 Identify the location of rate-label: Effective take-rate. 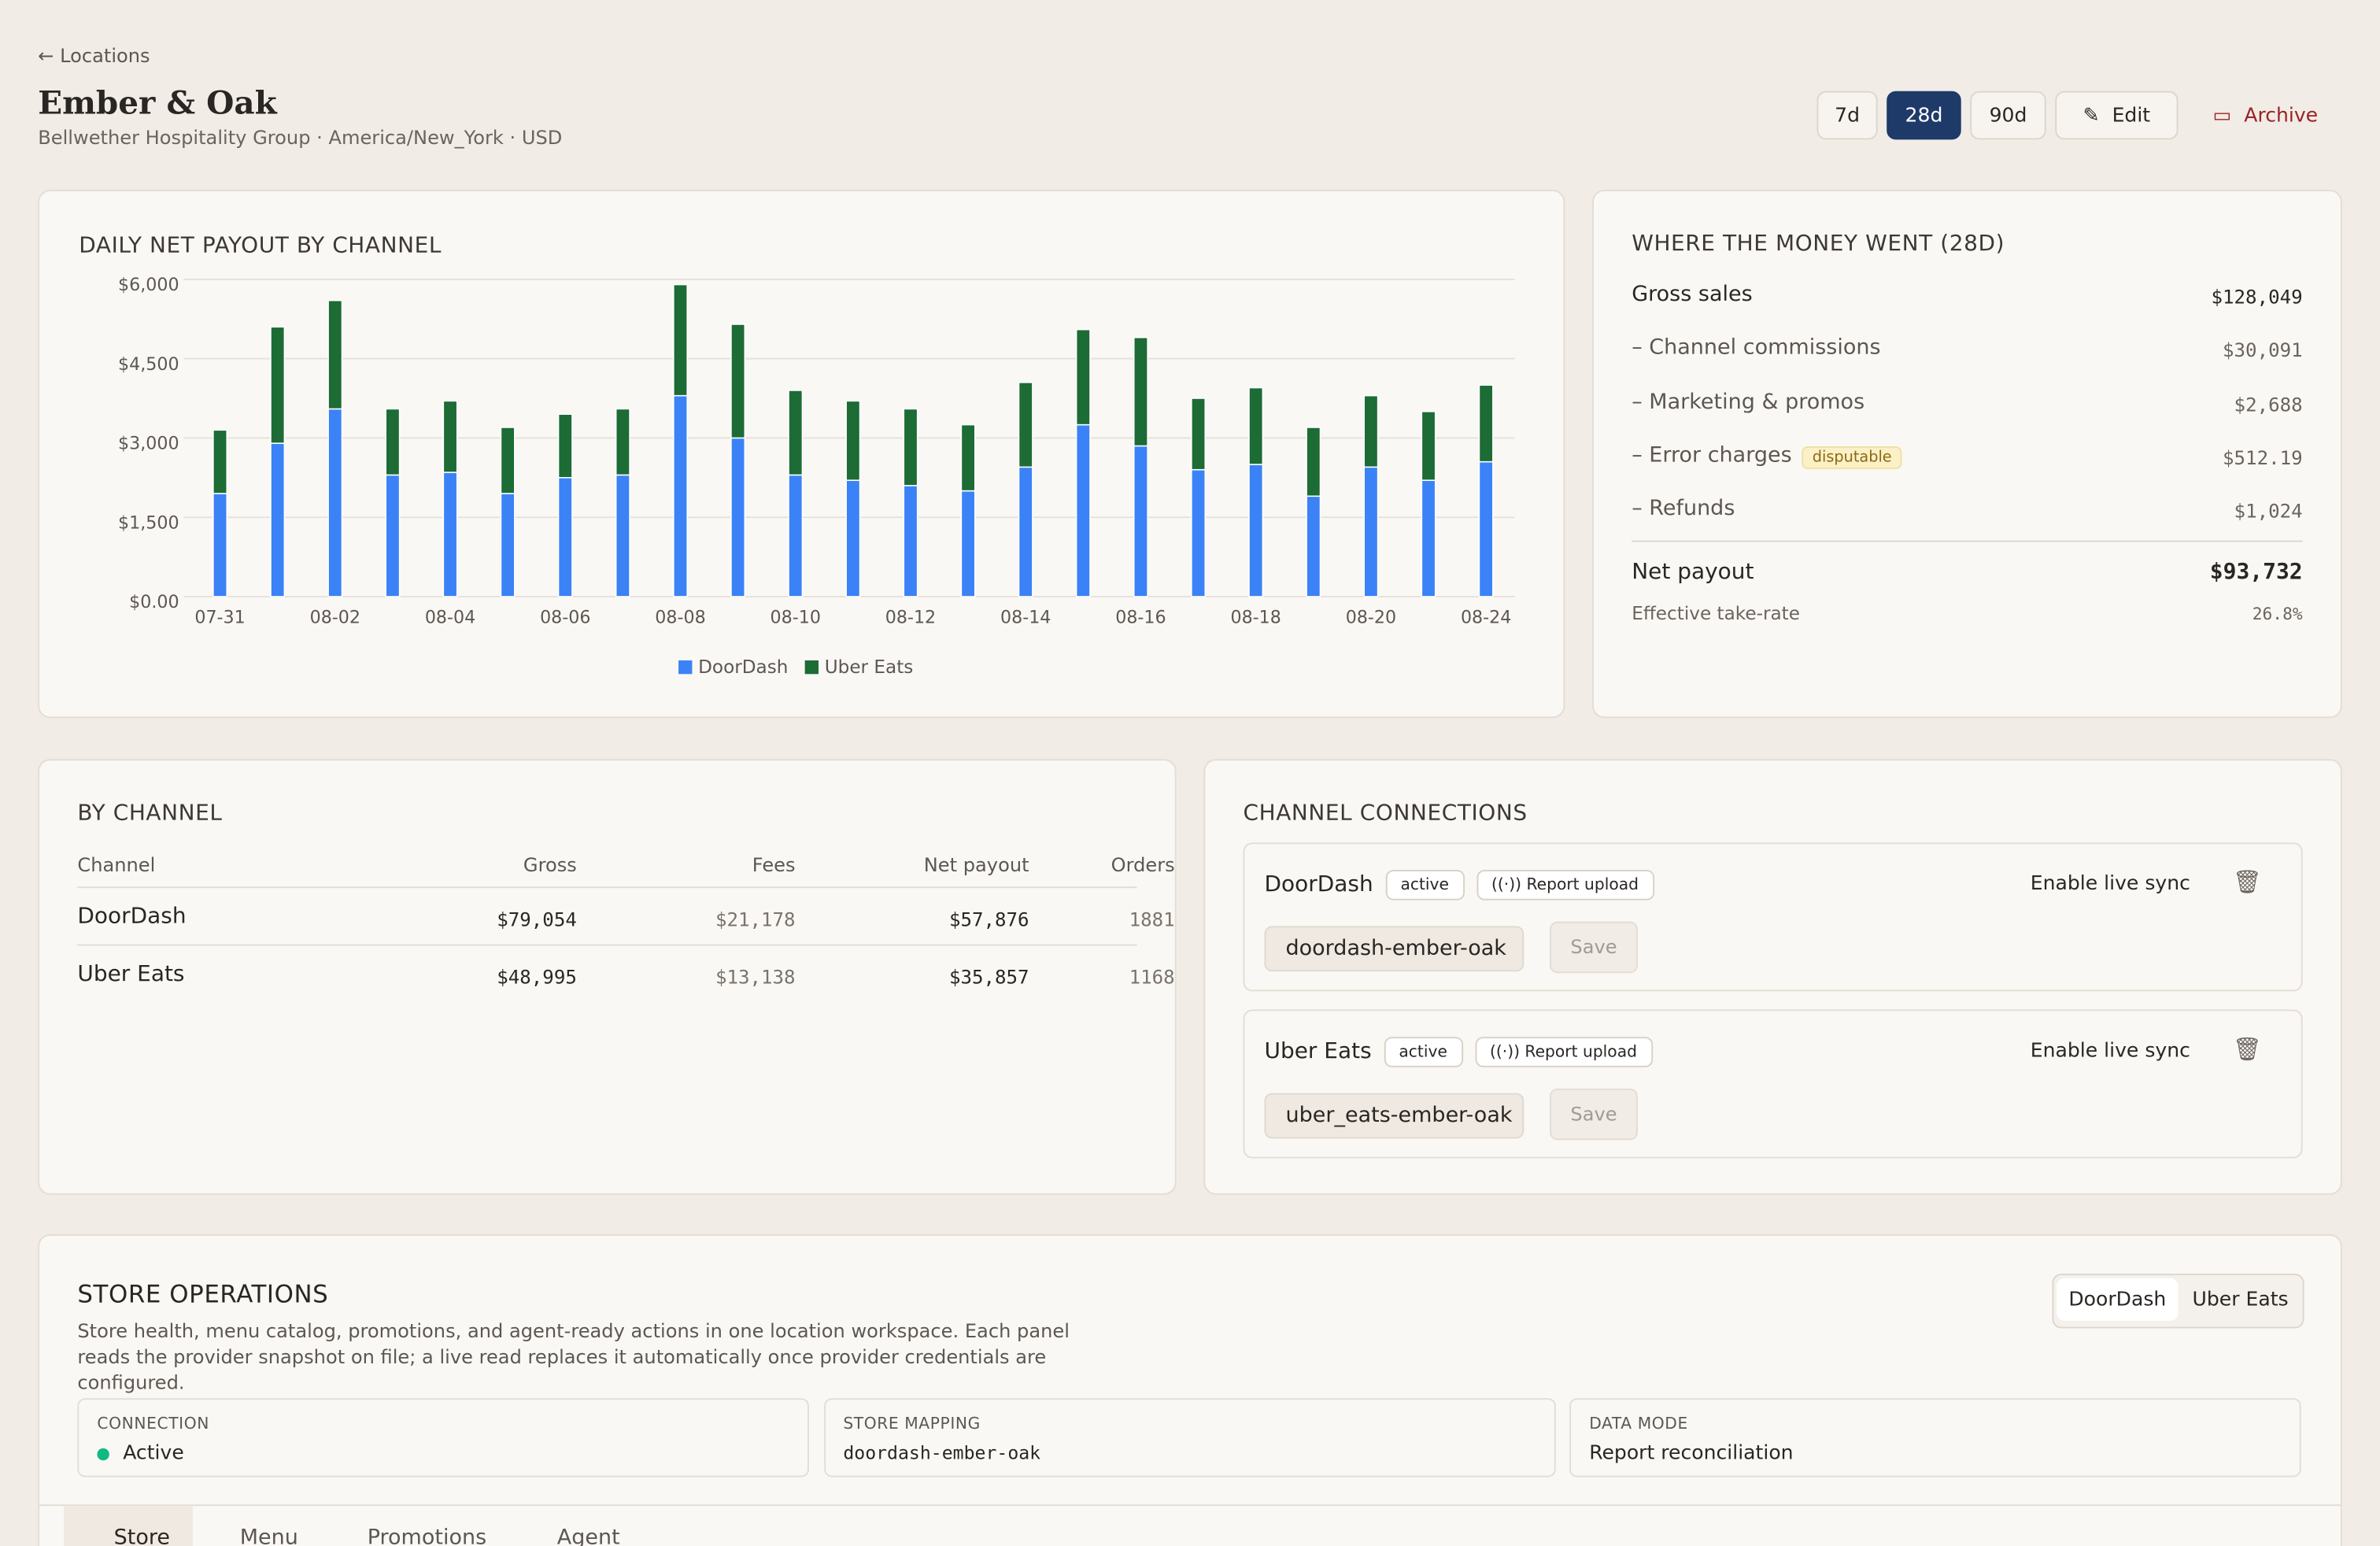
(1716, 613).